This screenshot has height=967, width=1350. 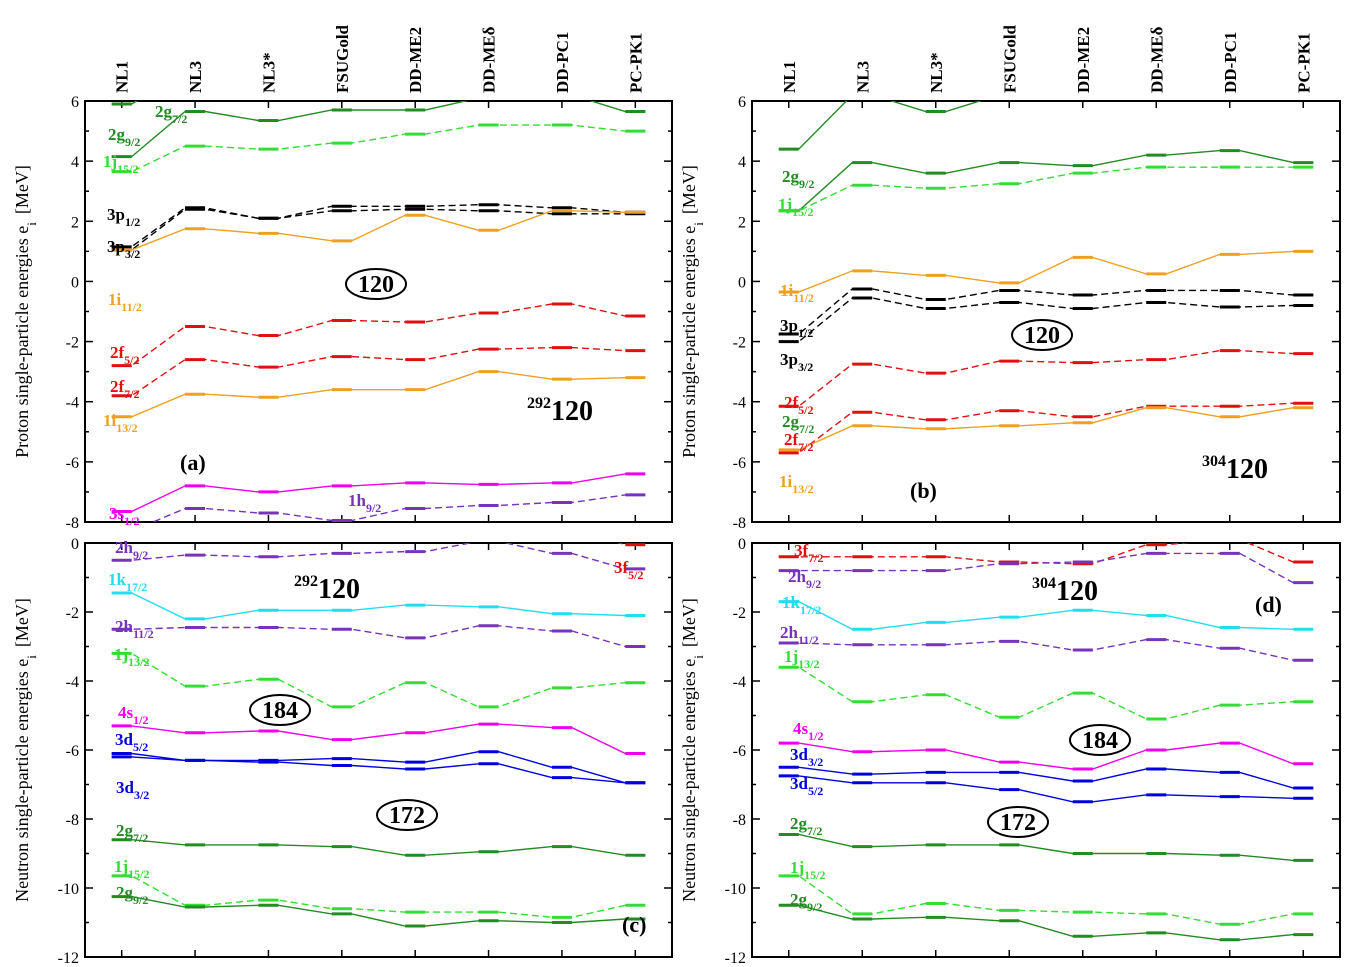 I want to click on orbital-label: 3p3/2, so click(x=796, y=362).